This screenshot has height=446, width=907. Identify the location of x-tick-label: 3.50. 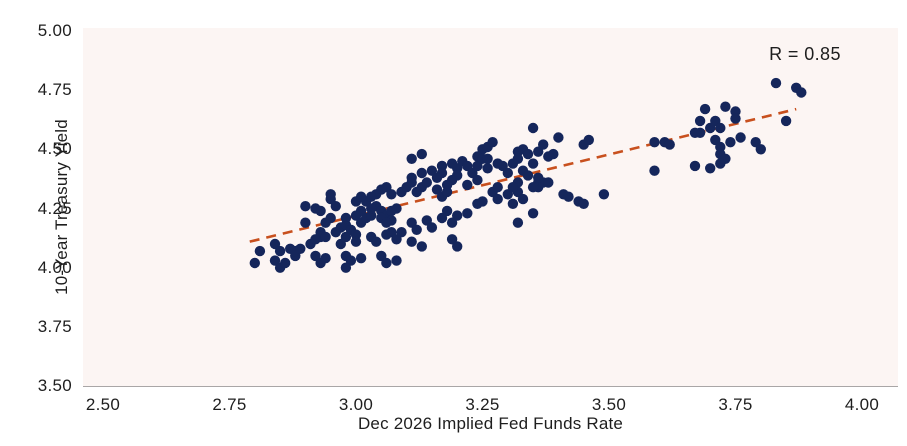
(609, 404).